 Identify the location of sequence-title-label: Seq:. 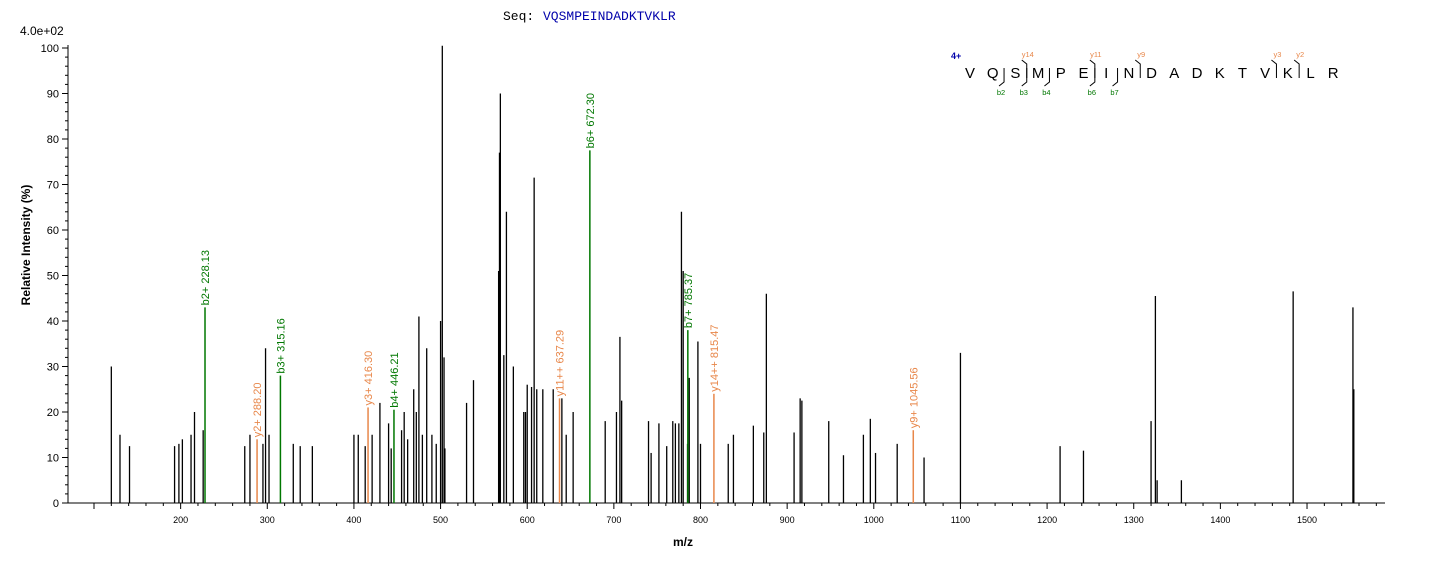
(518, 16).